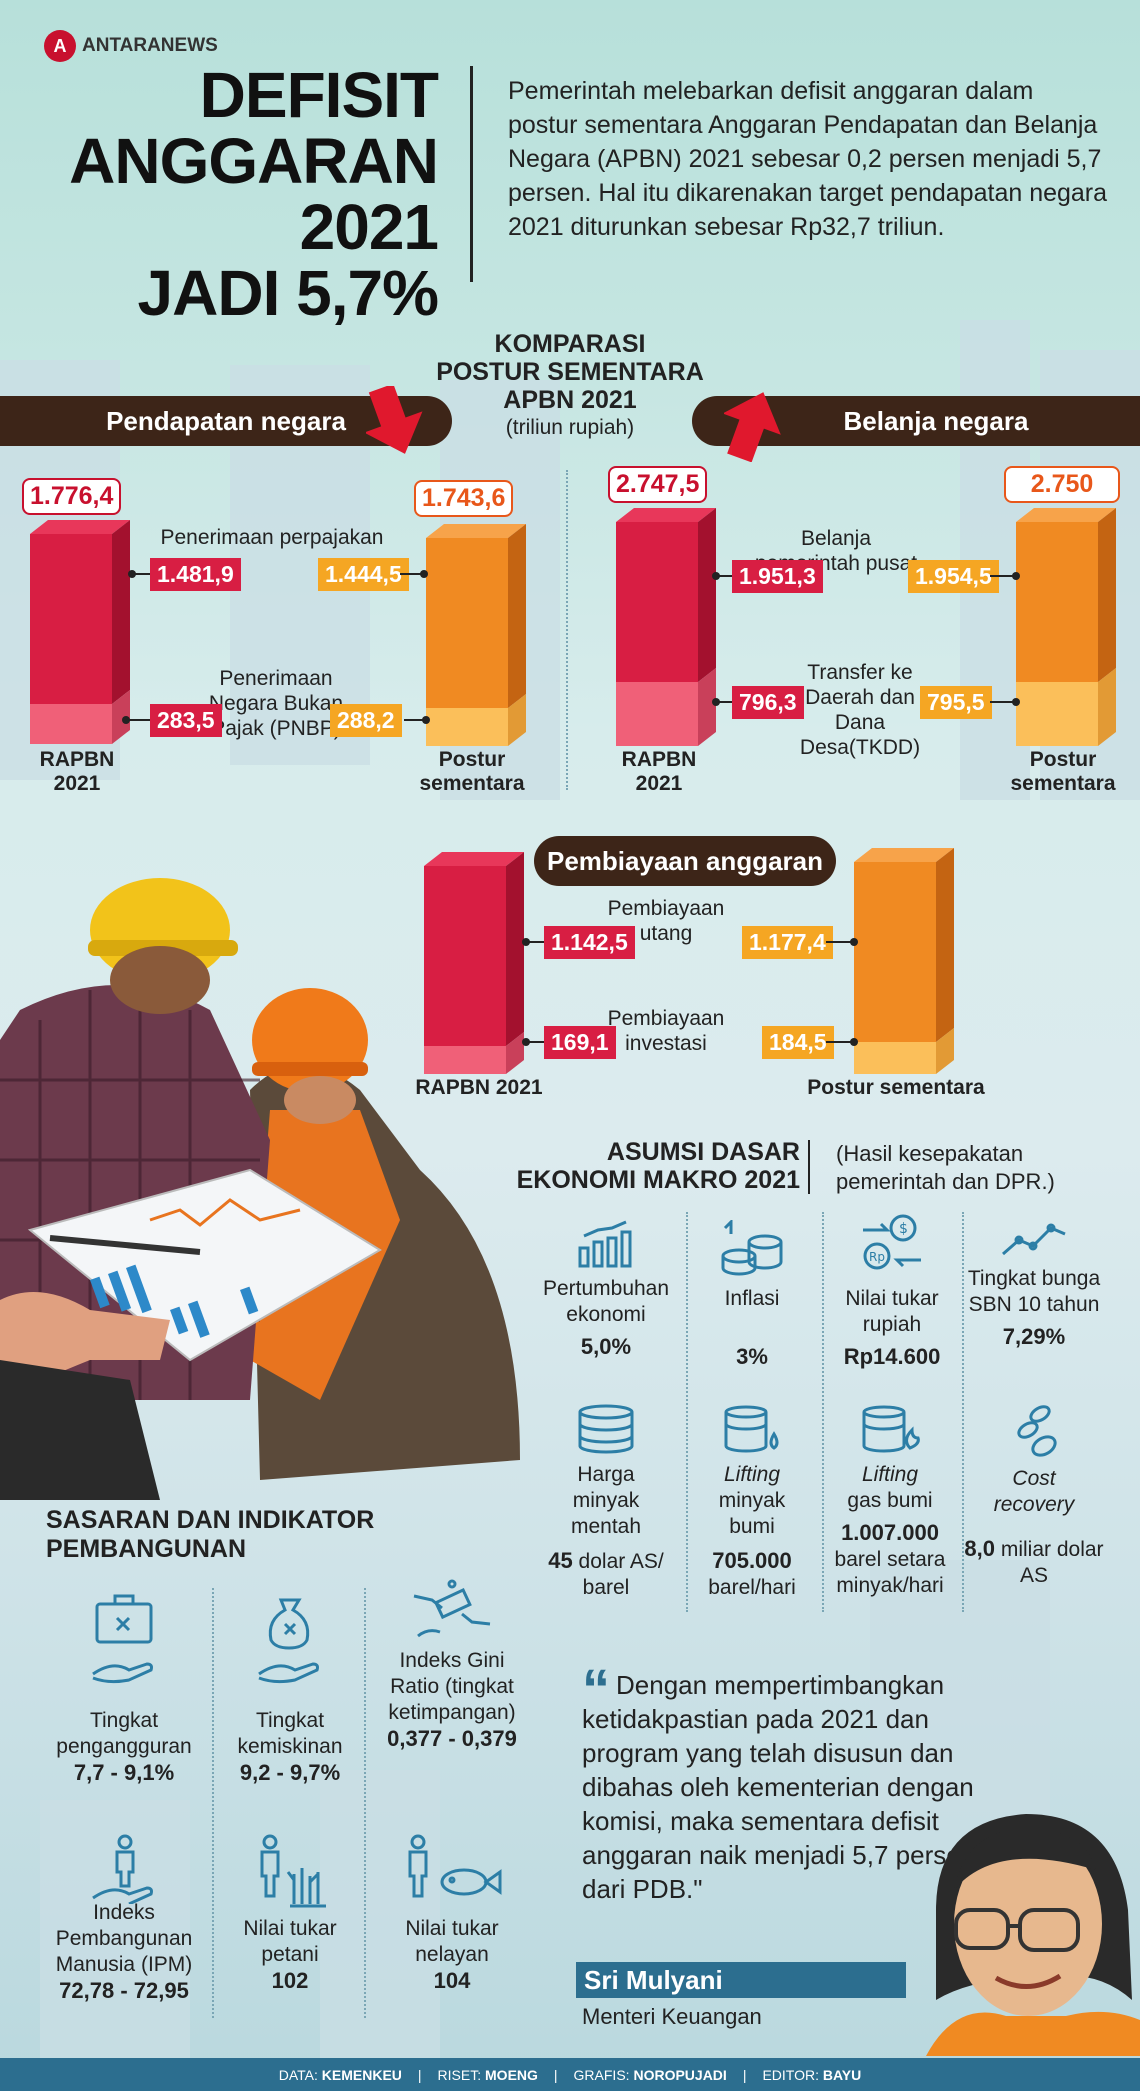 The width and height of the screenshot is (1140, 2091). What do you see at coordinates (892, 1356) in the screenshot?
I see `macro-item-value: Rp14.600` at bounding box center [892, 1356].